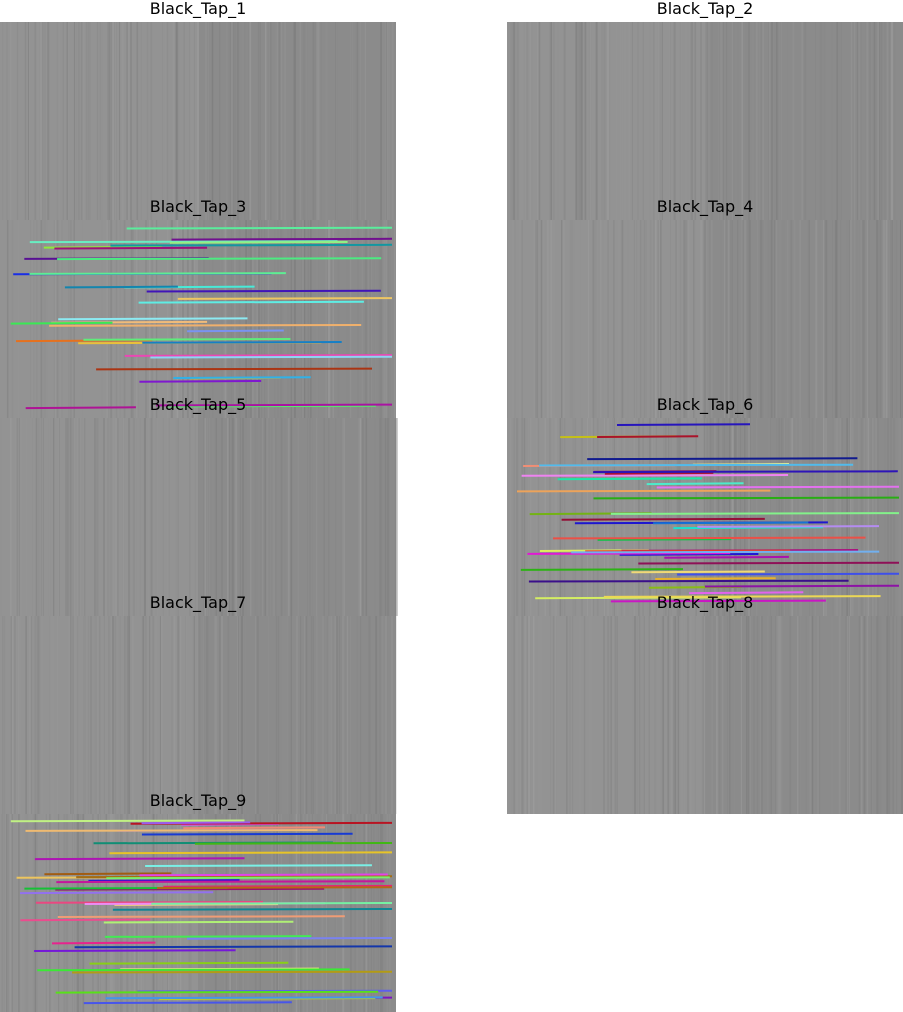 This screenshot has height=1012, width=903. What do you see at coordinates (705, 207) in the screenshot?
I see `panel-title: Black_Tap_4` at bounding box center [705, 207].